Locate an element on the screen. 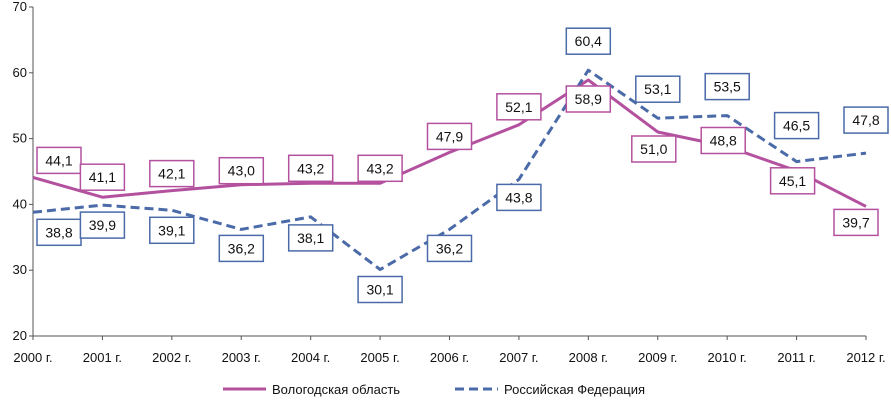 This screenshot has width=891, height=400. y-tick-label: 60 is located at coordinates (20, 72).